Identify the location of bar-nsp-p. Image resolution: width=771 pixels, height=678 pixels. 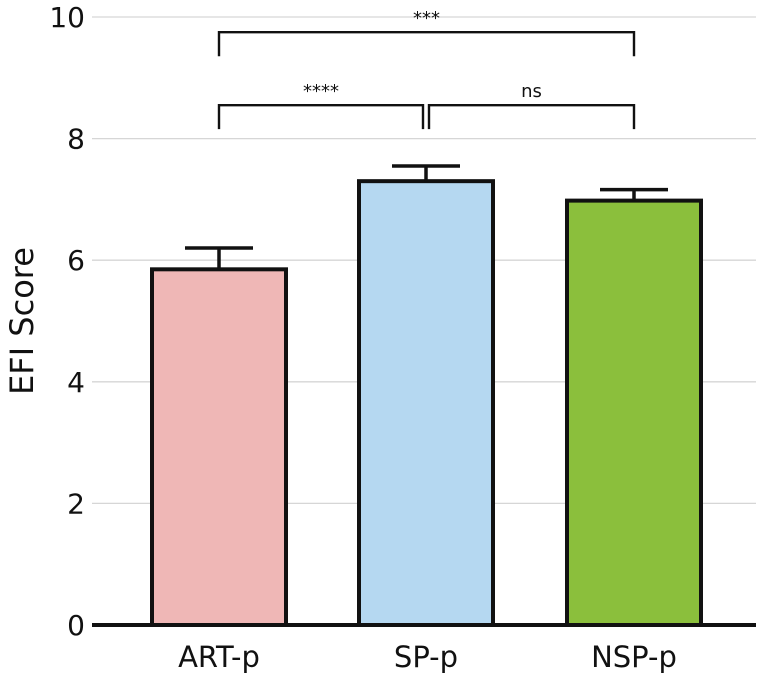
(634, 412).